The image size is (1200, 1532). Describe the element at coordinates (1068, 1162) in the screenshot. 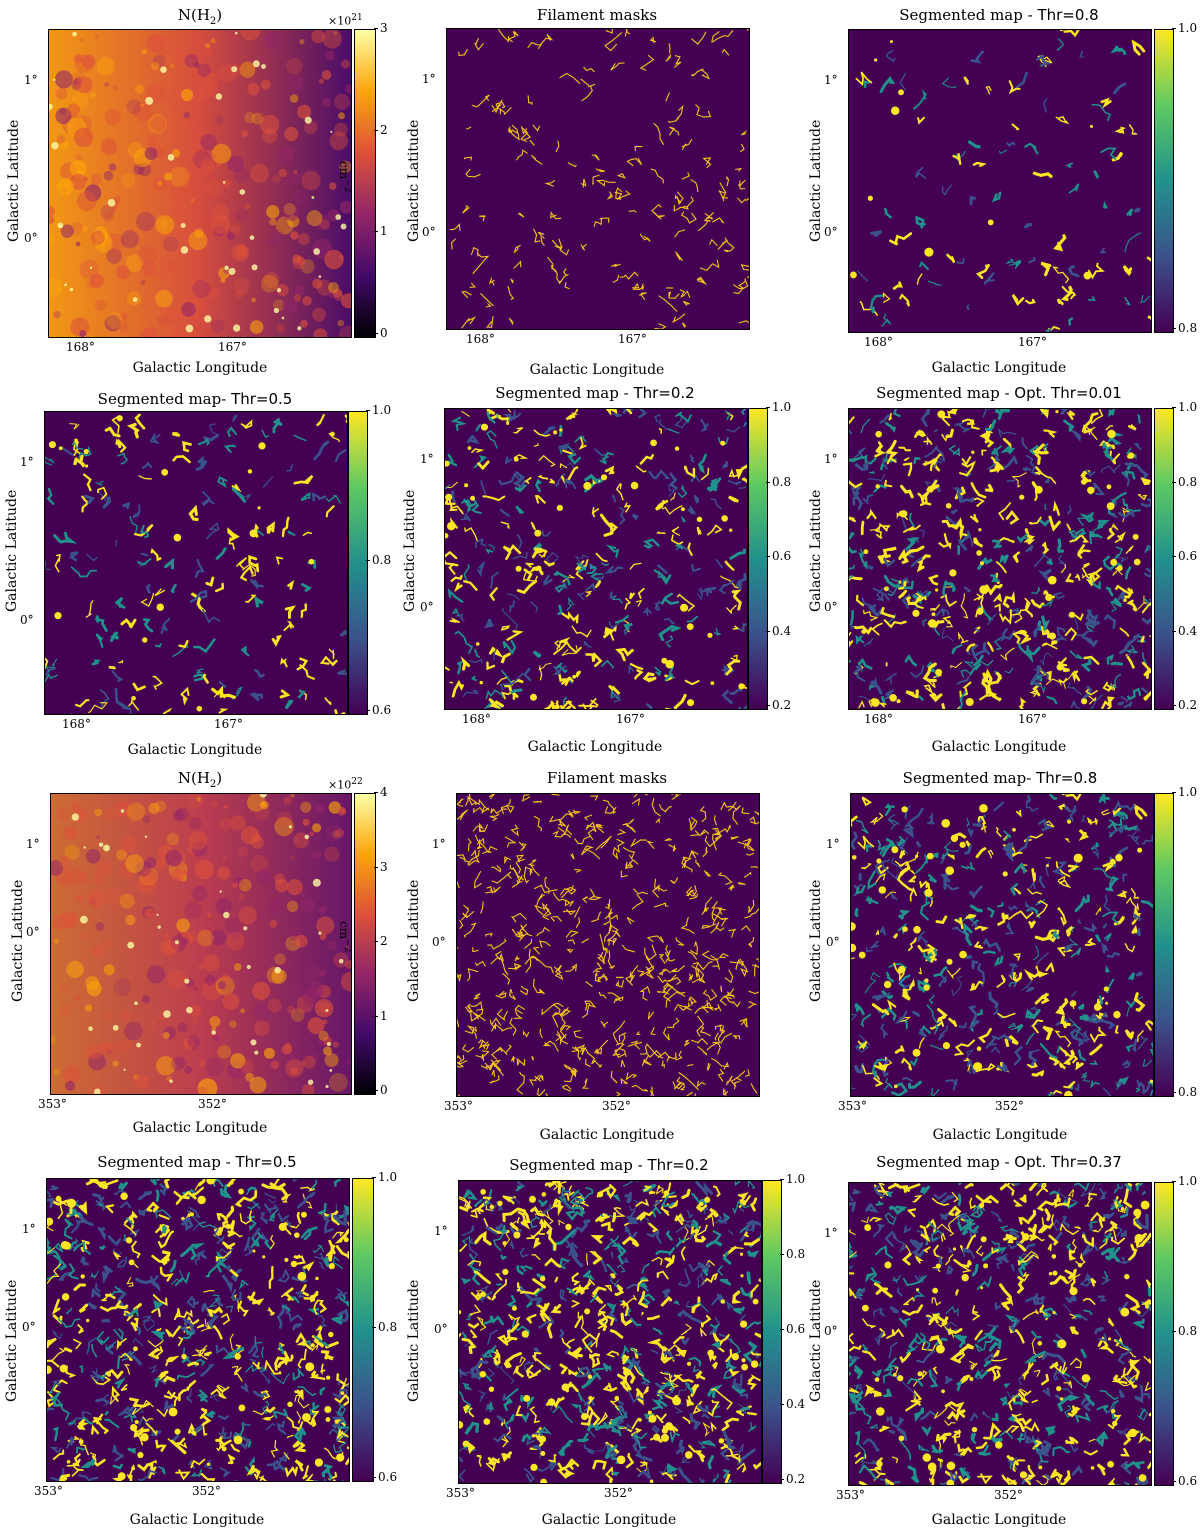

I see `title-threshold: Opt. Thr=0.37` at that location.